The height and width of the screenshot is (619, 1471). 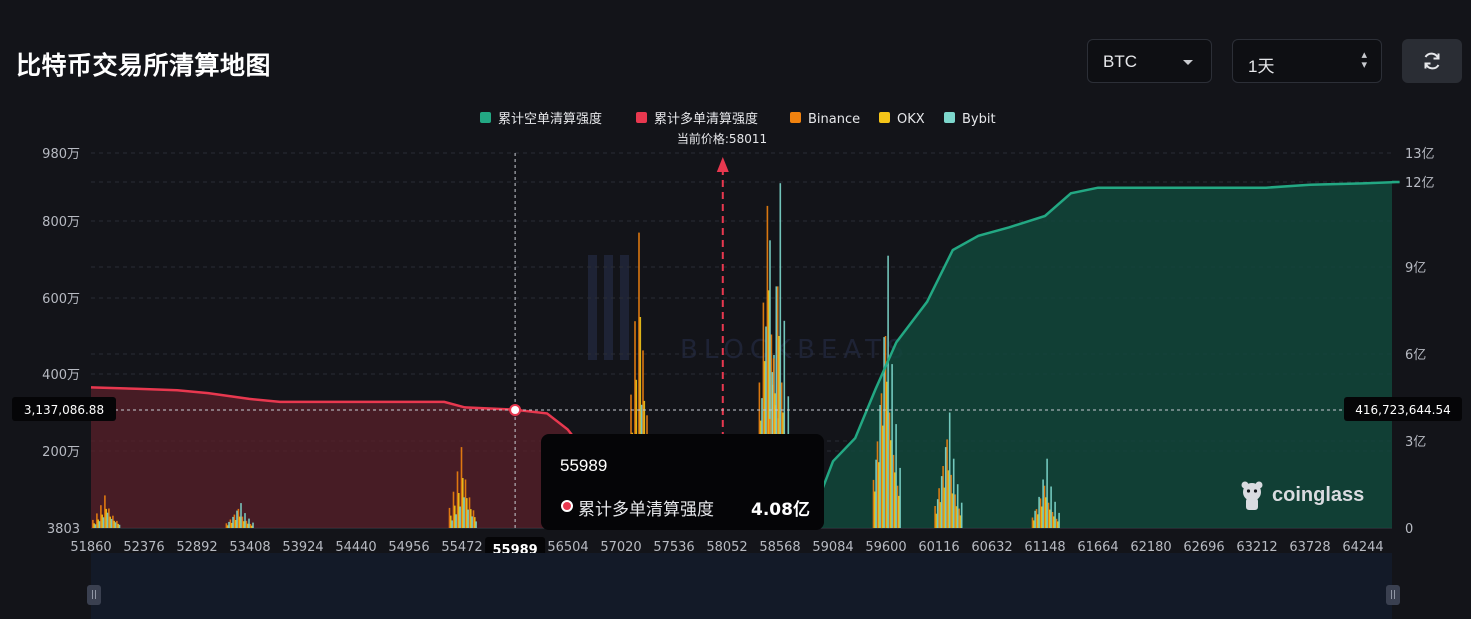 I want to click on current-price-label: 当前价格:58011, so click(x=722, y=138).